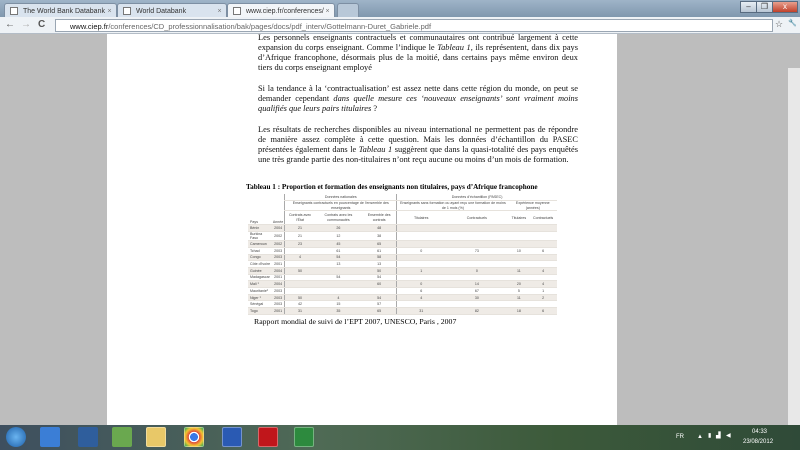  I want to click on reload-button: C, so click(42, 24).